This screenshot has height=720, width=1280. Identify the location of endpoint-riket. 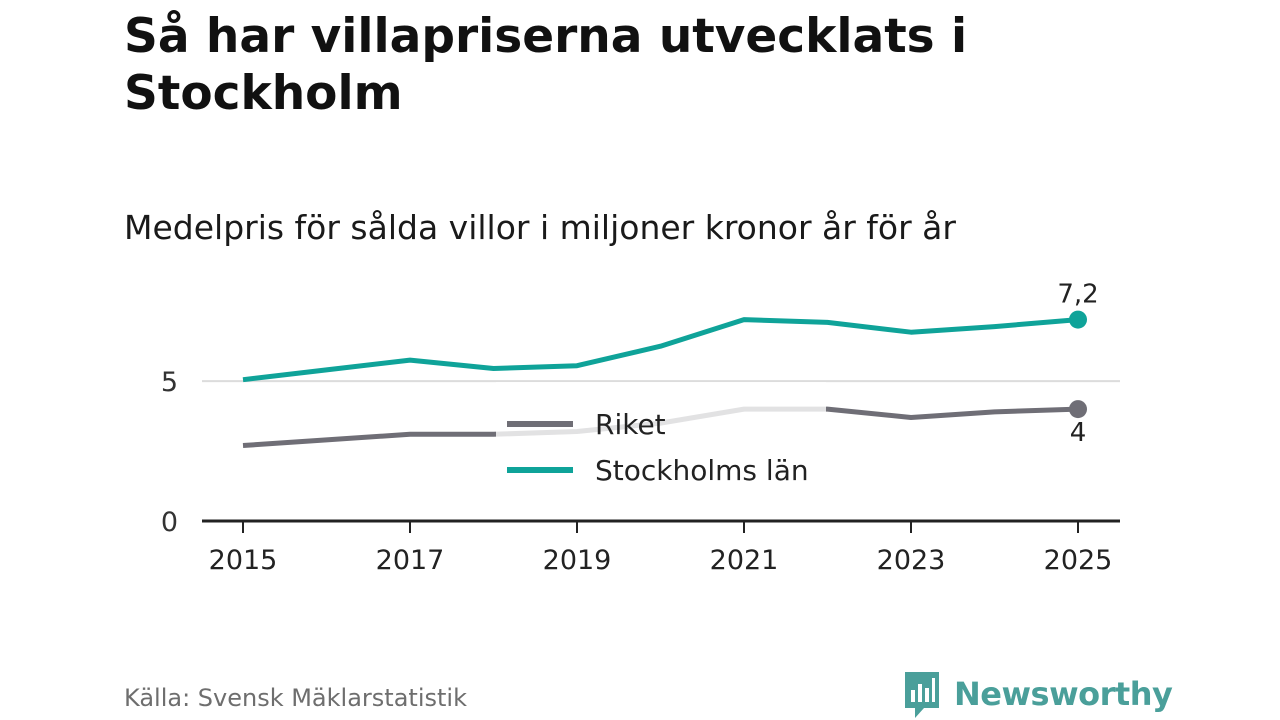
(1078, 409).